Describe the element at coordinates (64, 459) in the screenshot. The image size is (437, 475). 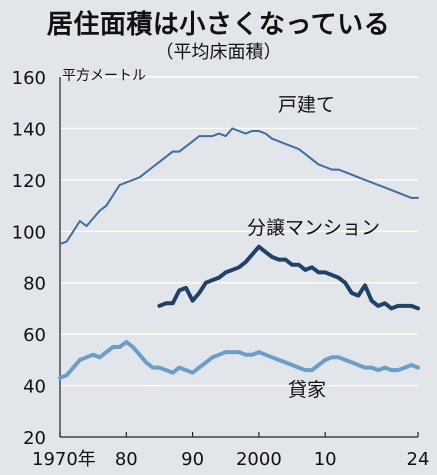
I see `x-tick-label: 1970年` at that location.